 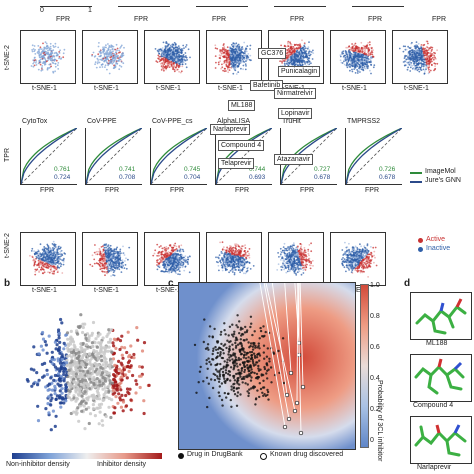 I want to click on auc-imagemol: 0.727, so click(x=322, y=169).